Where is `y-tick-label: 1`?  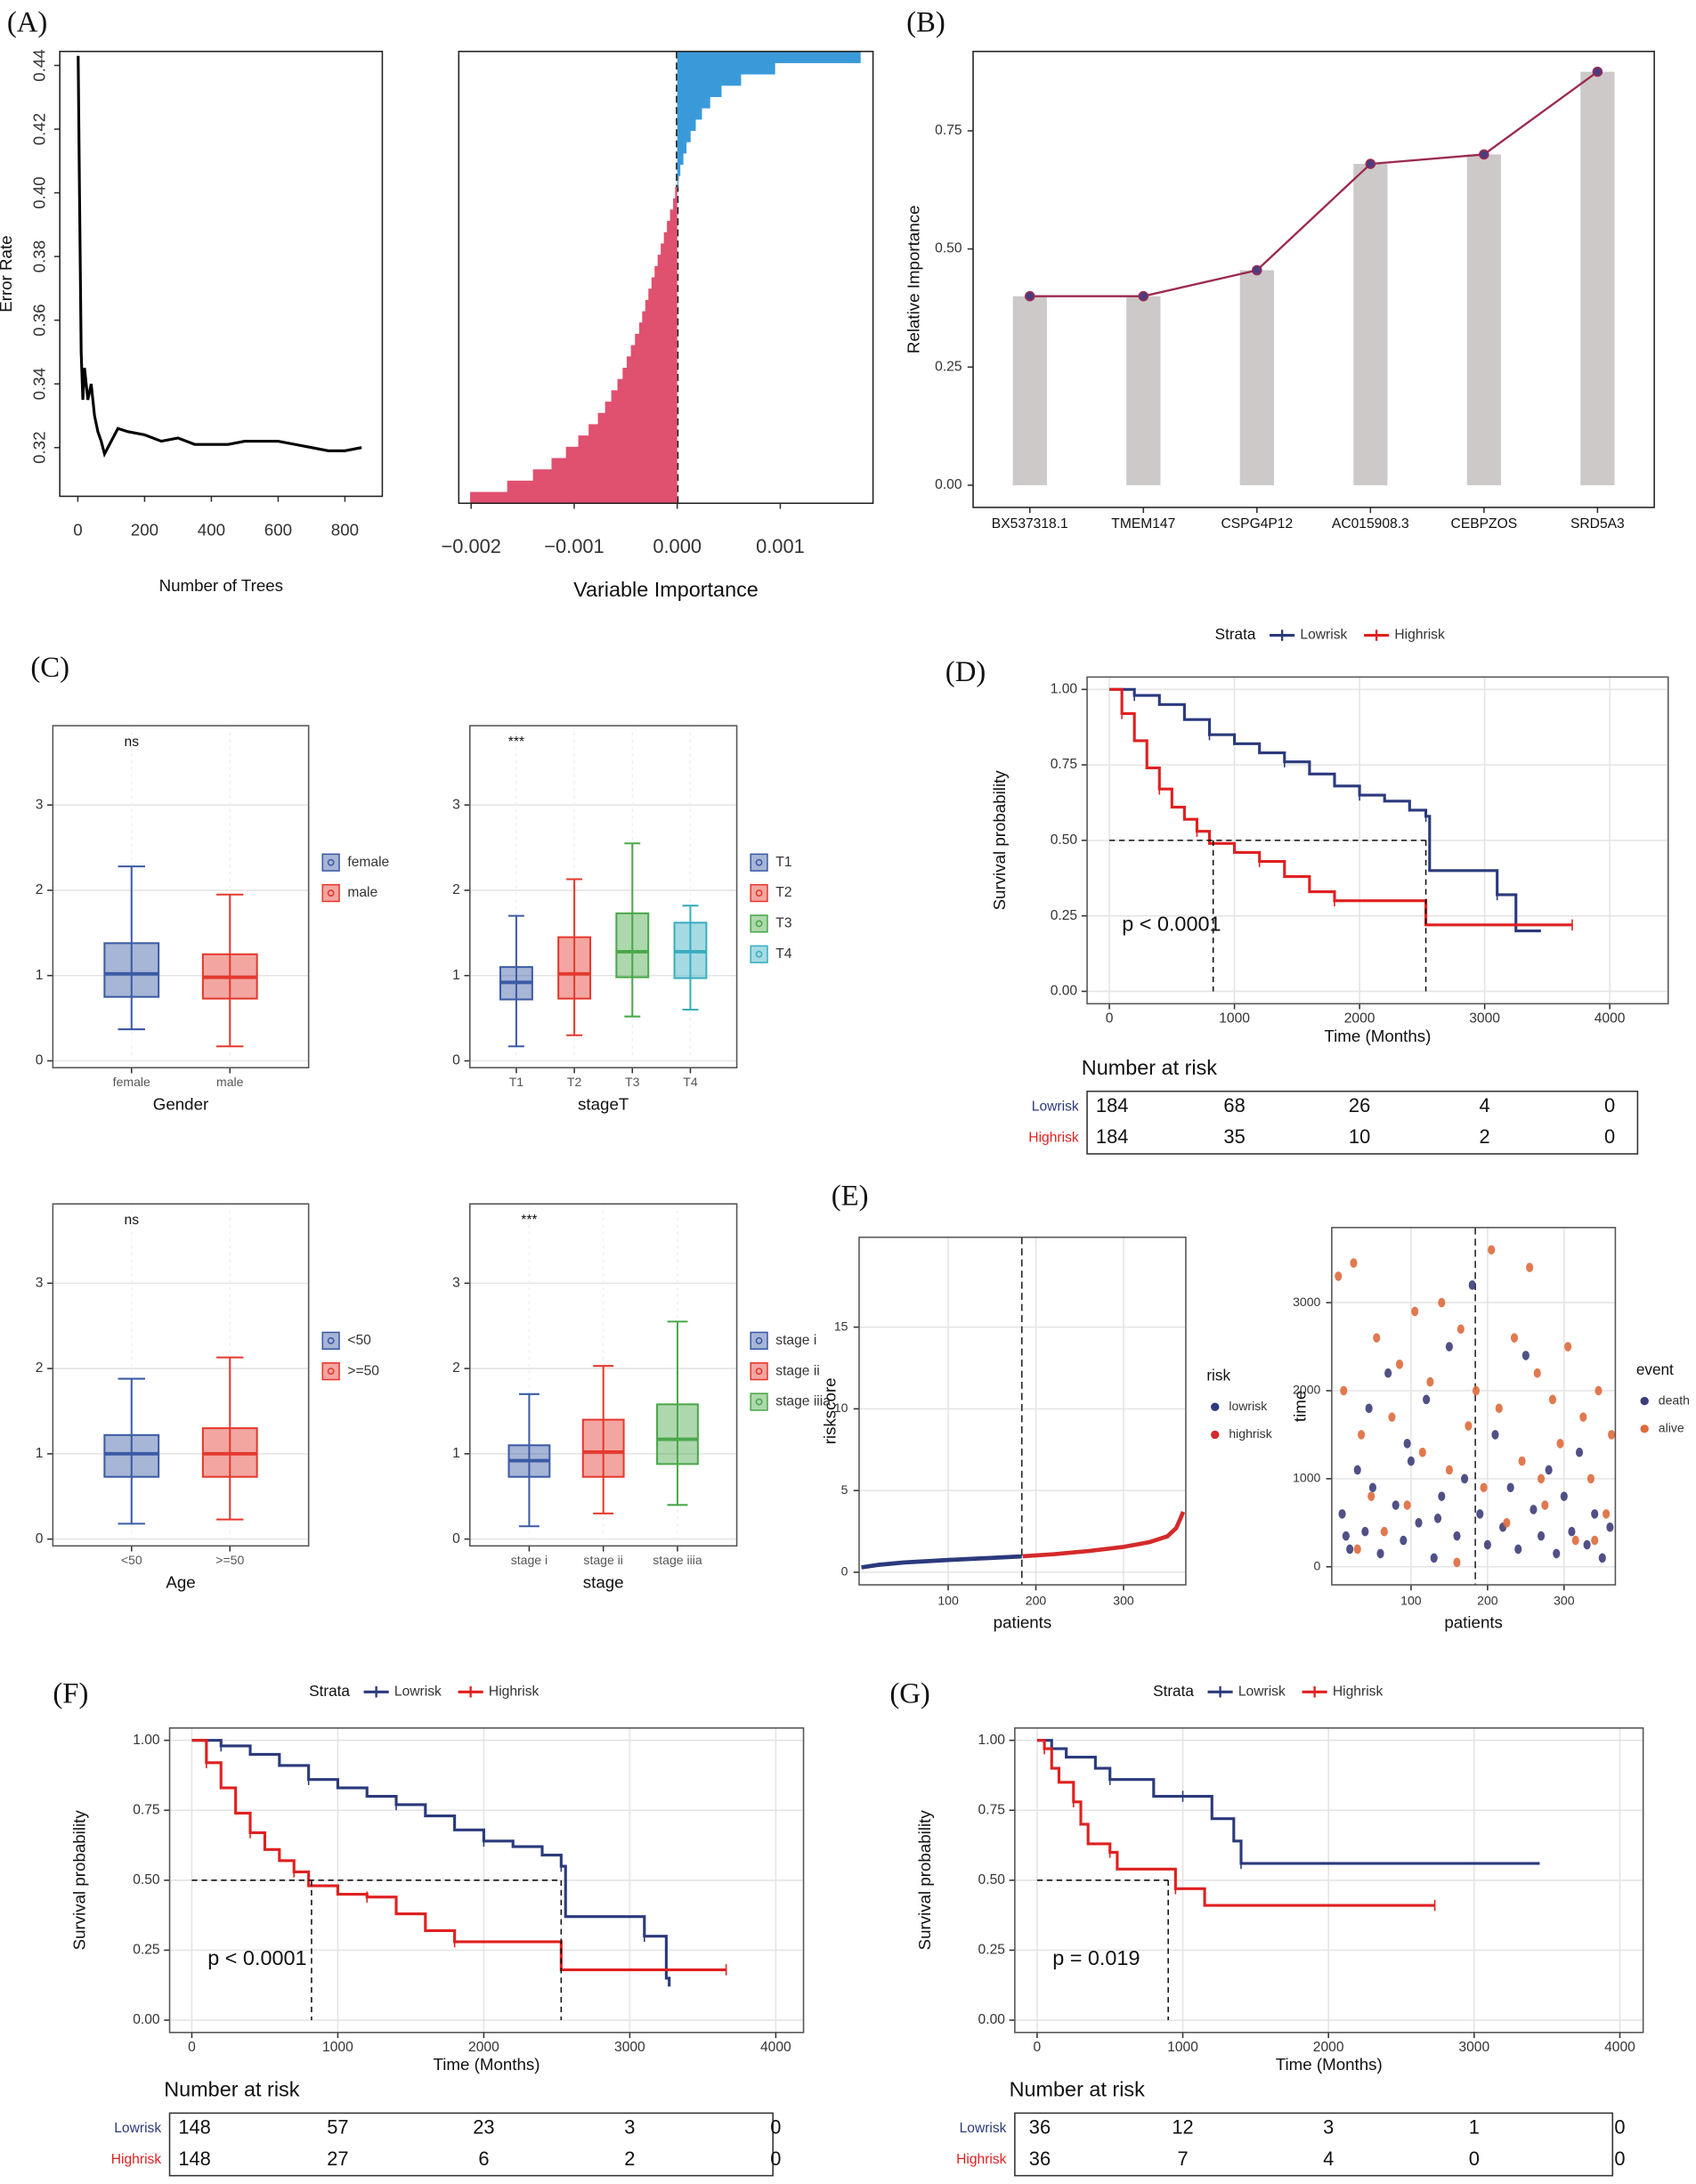
y-tick-label: 1 is located at coordinates (456, 976).